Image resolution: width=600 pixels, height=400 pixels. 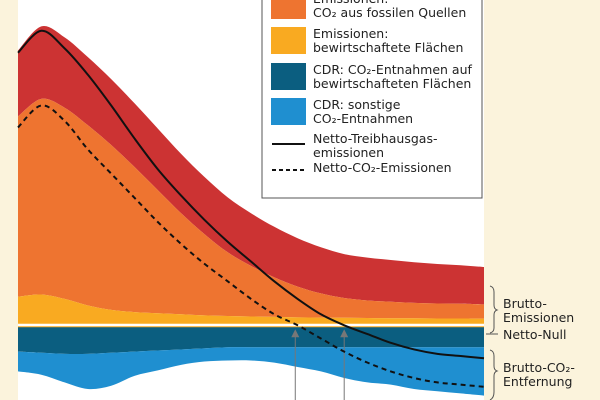 What do you see at coordinates (392, 69) in the screenshot?
I see `legend-label-line1: CDR: CO₂-Entnahmen auf` at bounding box center [392, 69].